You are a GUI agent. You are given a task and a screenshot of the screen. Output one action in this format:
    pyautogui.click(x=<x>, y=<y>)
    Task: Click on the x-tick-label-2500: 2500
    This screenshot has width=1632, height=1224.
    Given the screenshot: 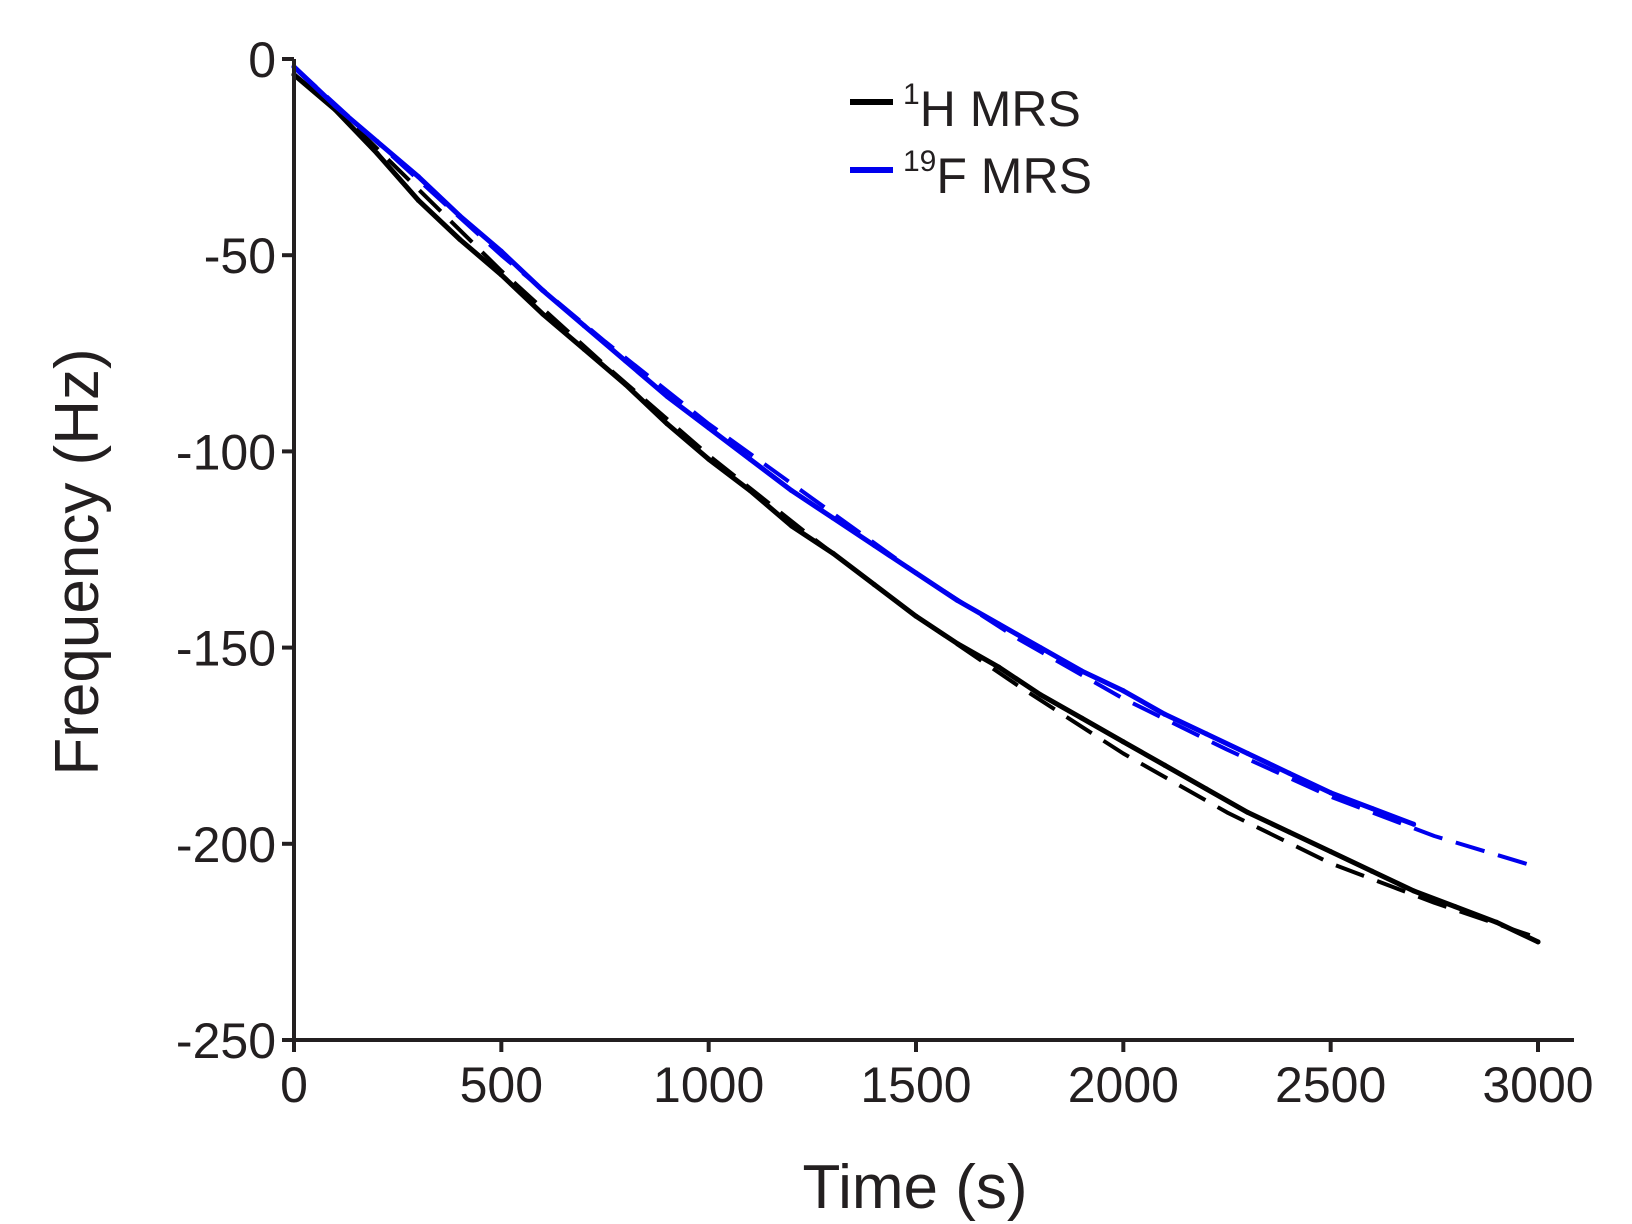 What is the action you would take?
    pyautogui.click(x=1330, y=1085)
    